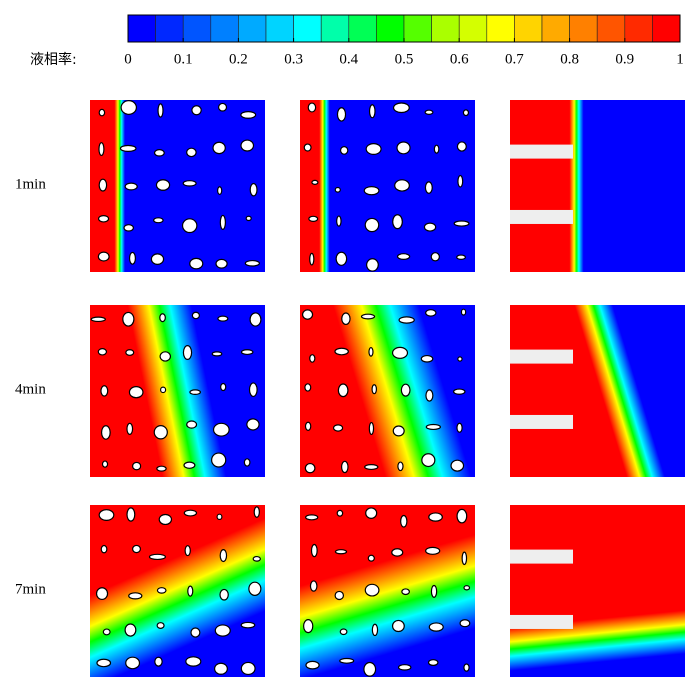  I want to click on colorbar-tick-label: 0.3, so click(293, 59).